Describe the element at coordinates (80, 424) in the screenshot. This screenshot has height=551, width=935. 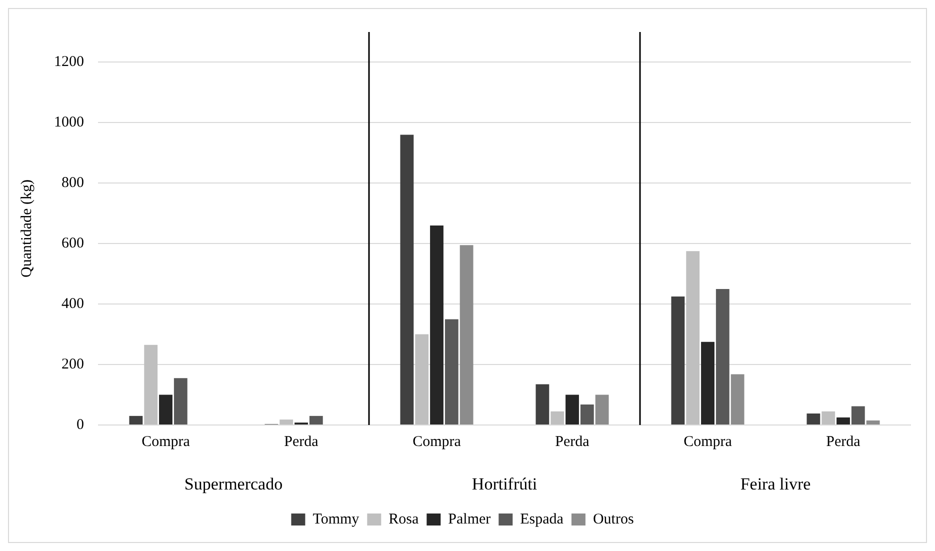
I see `y-tick-label: 0` at that location.